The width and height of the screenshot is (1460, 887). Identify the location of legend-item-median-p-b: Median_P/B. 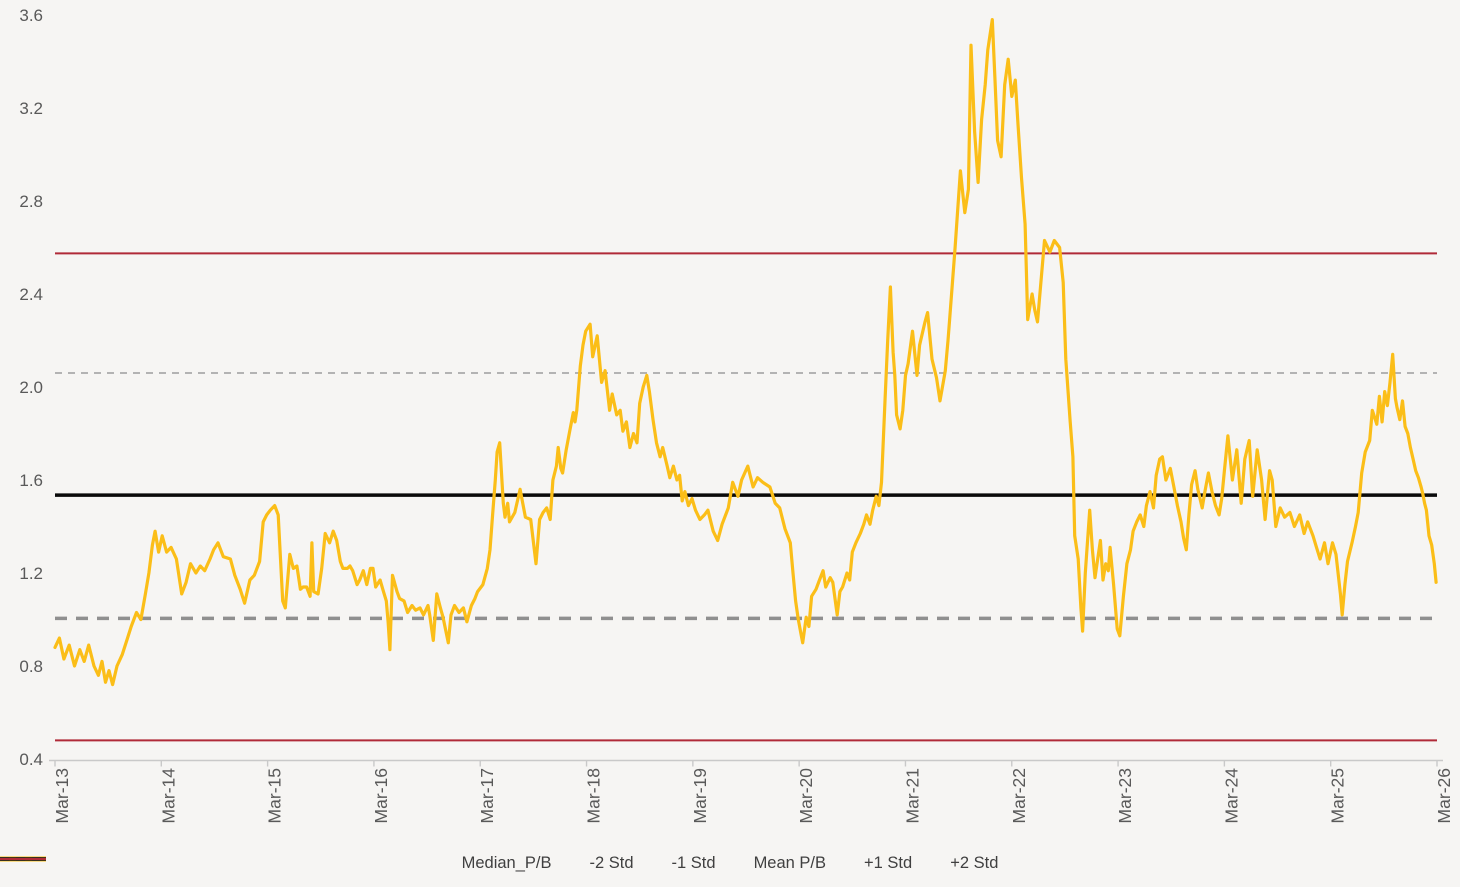
(276, 863).